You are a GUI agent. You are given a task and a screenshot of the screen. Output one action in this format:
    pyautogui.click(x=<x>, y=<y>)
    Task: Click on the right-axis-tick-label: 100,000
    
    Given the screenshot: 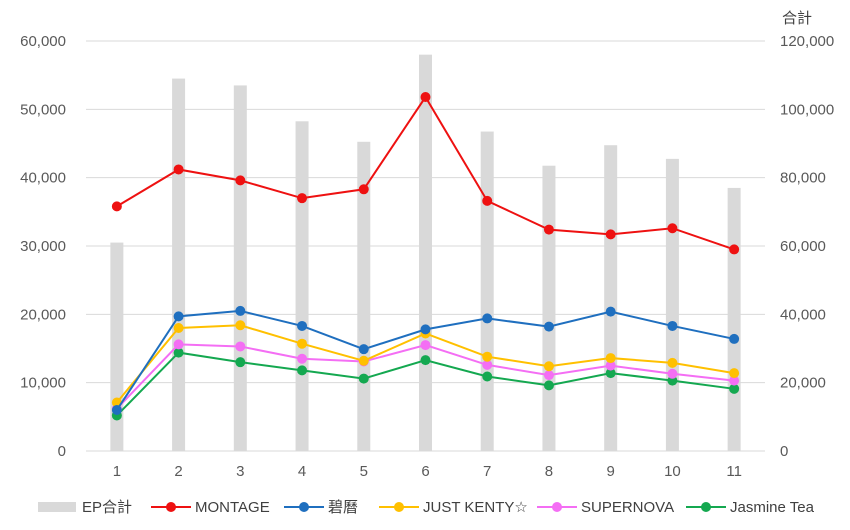 What is the action you would take?
    pyautogui.click(x=807, y=109)
    